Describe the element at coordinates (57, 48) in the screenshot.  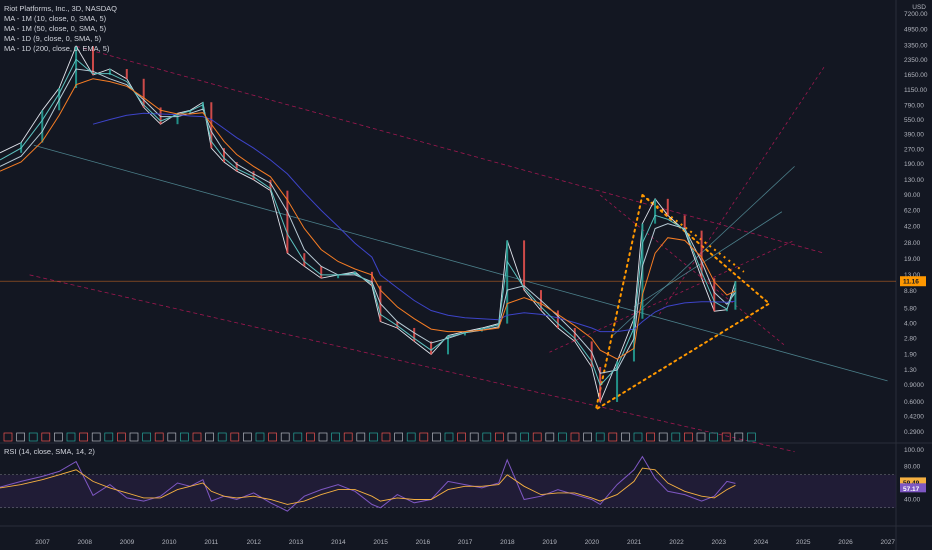
I see `ma-legend-4: MA - 1D (200, close, 0, EMA, 5)` at that location.